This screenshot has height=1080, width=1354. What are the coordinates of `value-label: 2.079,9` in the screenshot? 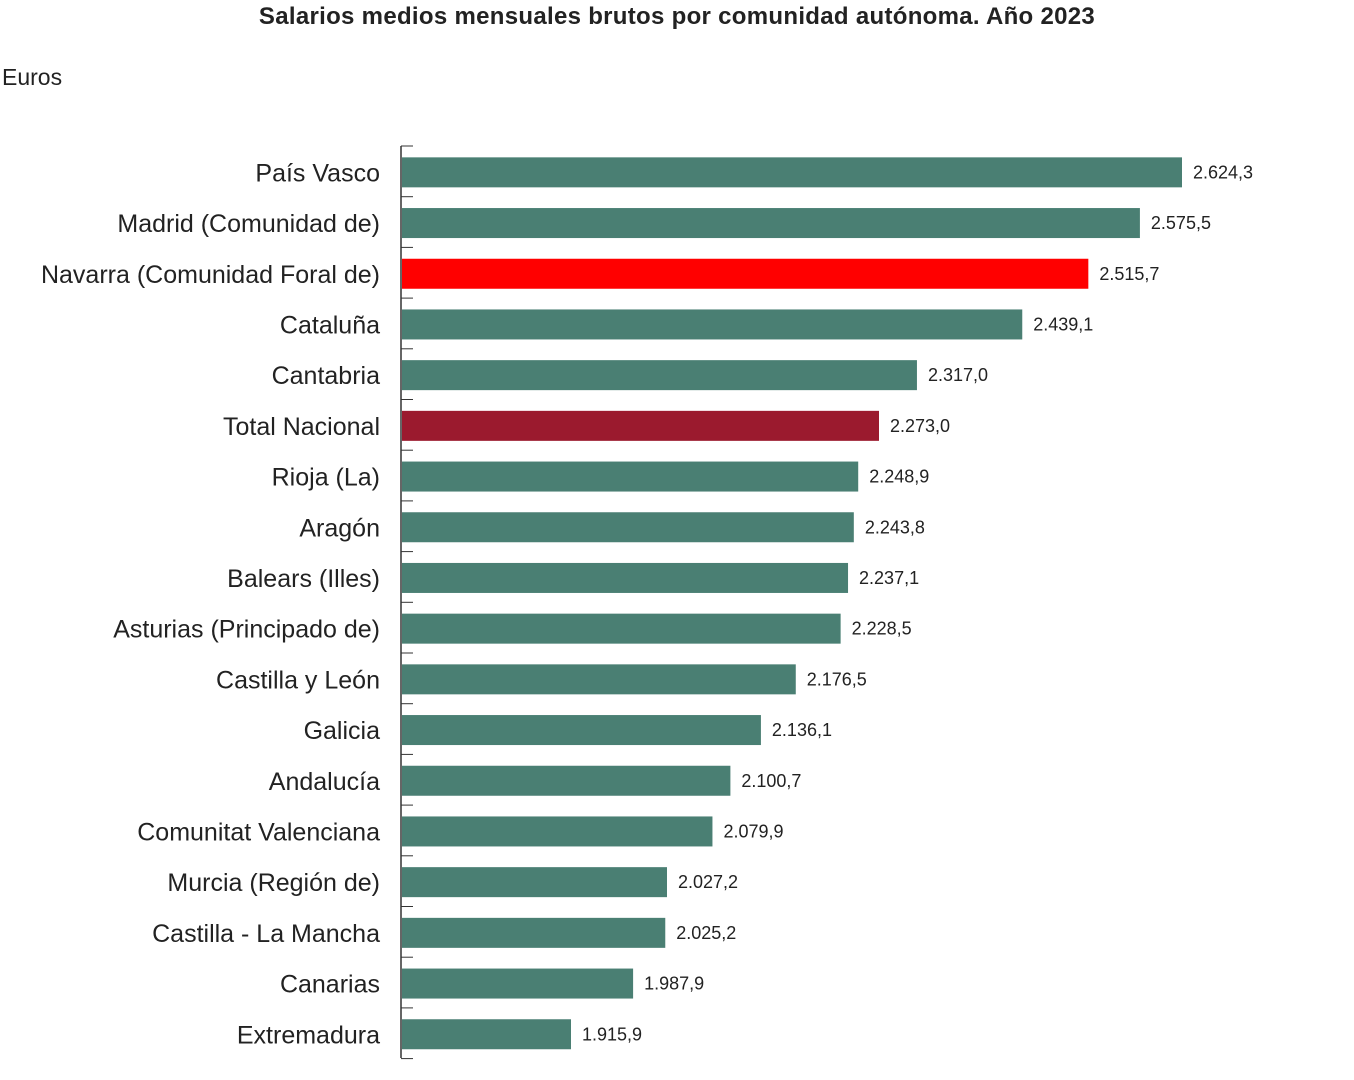 It's located at (753, 831).